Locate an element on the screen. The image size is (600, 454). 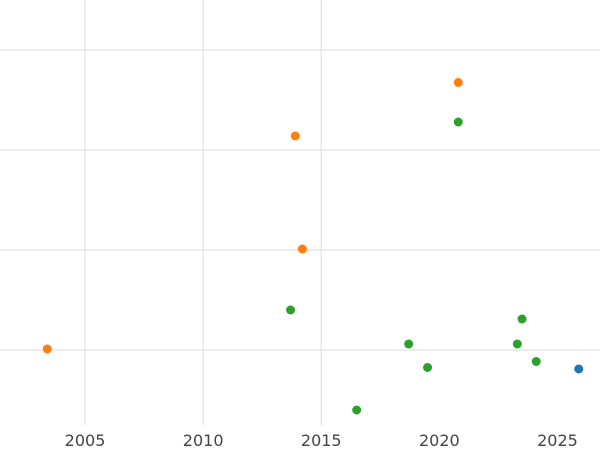
x-tick-labels: 2005 2010 2015 2020 2025 is located at coordinates (321, 440).